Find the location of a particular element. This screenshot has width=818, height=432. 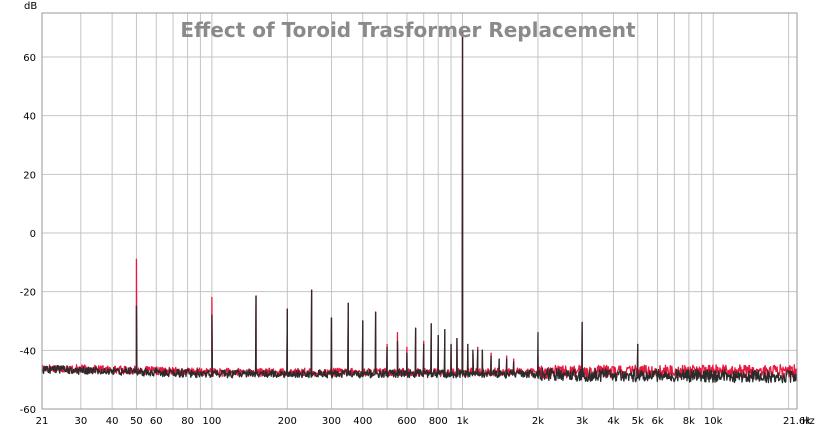

y-tick-label: -40 is located at coordinates (28, 351).